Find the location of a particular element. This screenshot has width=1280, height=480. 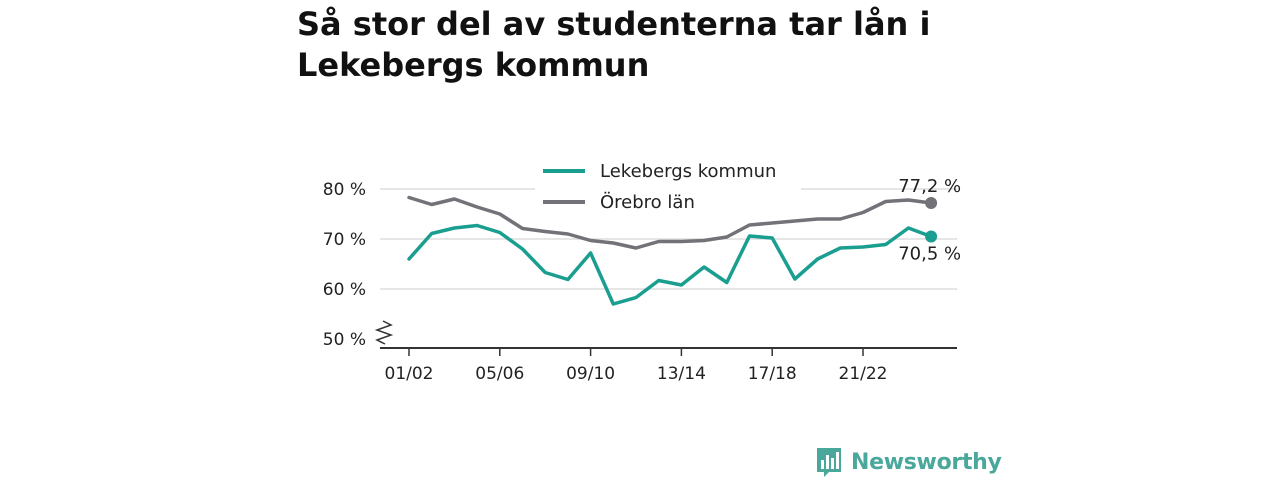

end-labels: 77,2 % 70,5 % is located at coordinates (929, 220).